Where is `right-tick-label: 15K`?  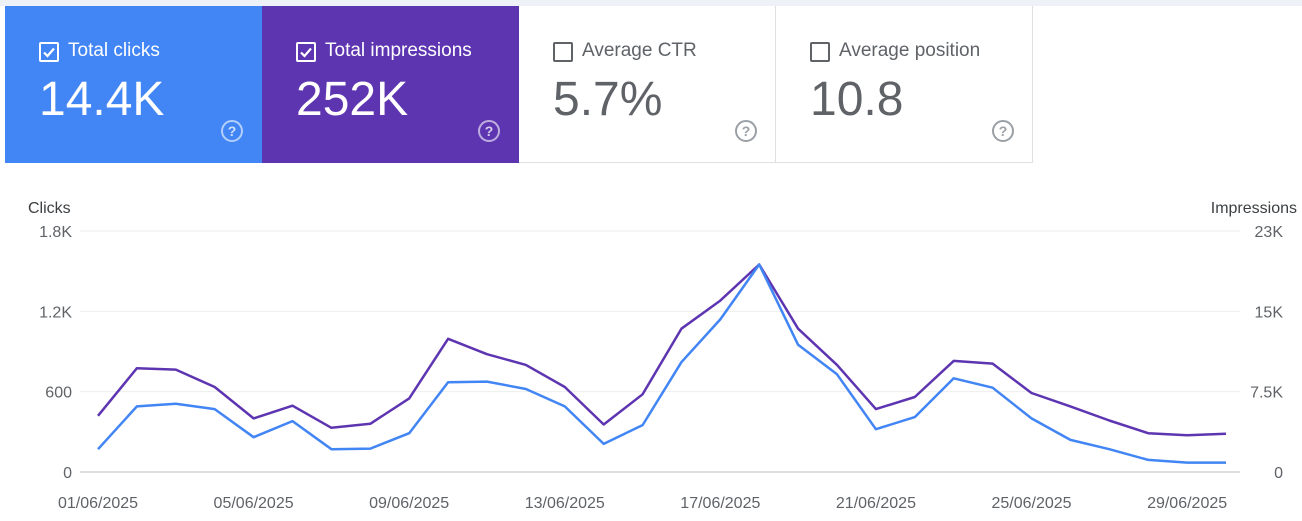
right-tick-label: 15K is located at coordinates (1269, 312).